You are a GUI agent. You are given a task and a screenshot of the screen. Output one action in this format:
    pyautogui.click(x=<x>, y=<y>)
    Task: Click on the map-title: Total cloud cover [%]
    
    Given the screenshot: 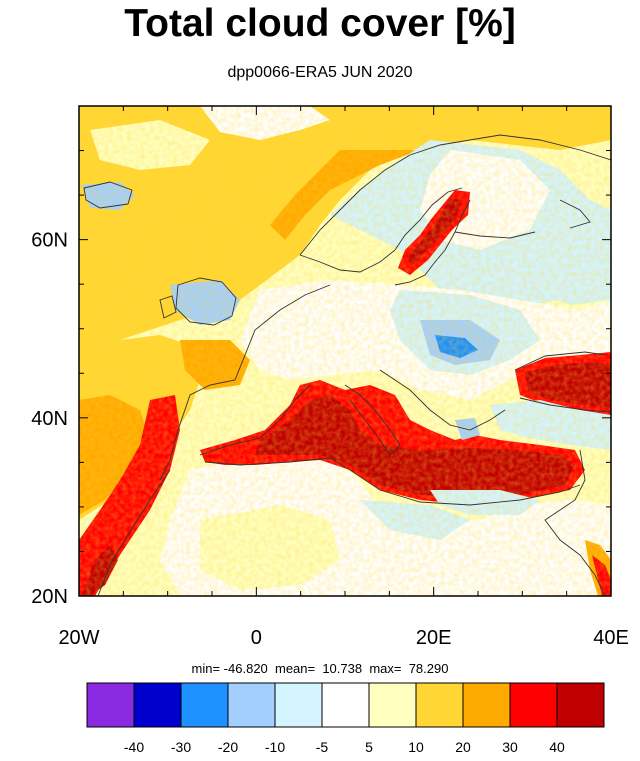 What is the action you would take?
    pyautogui.click(x=320, y=23)
    